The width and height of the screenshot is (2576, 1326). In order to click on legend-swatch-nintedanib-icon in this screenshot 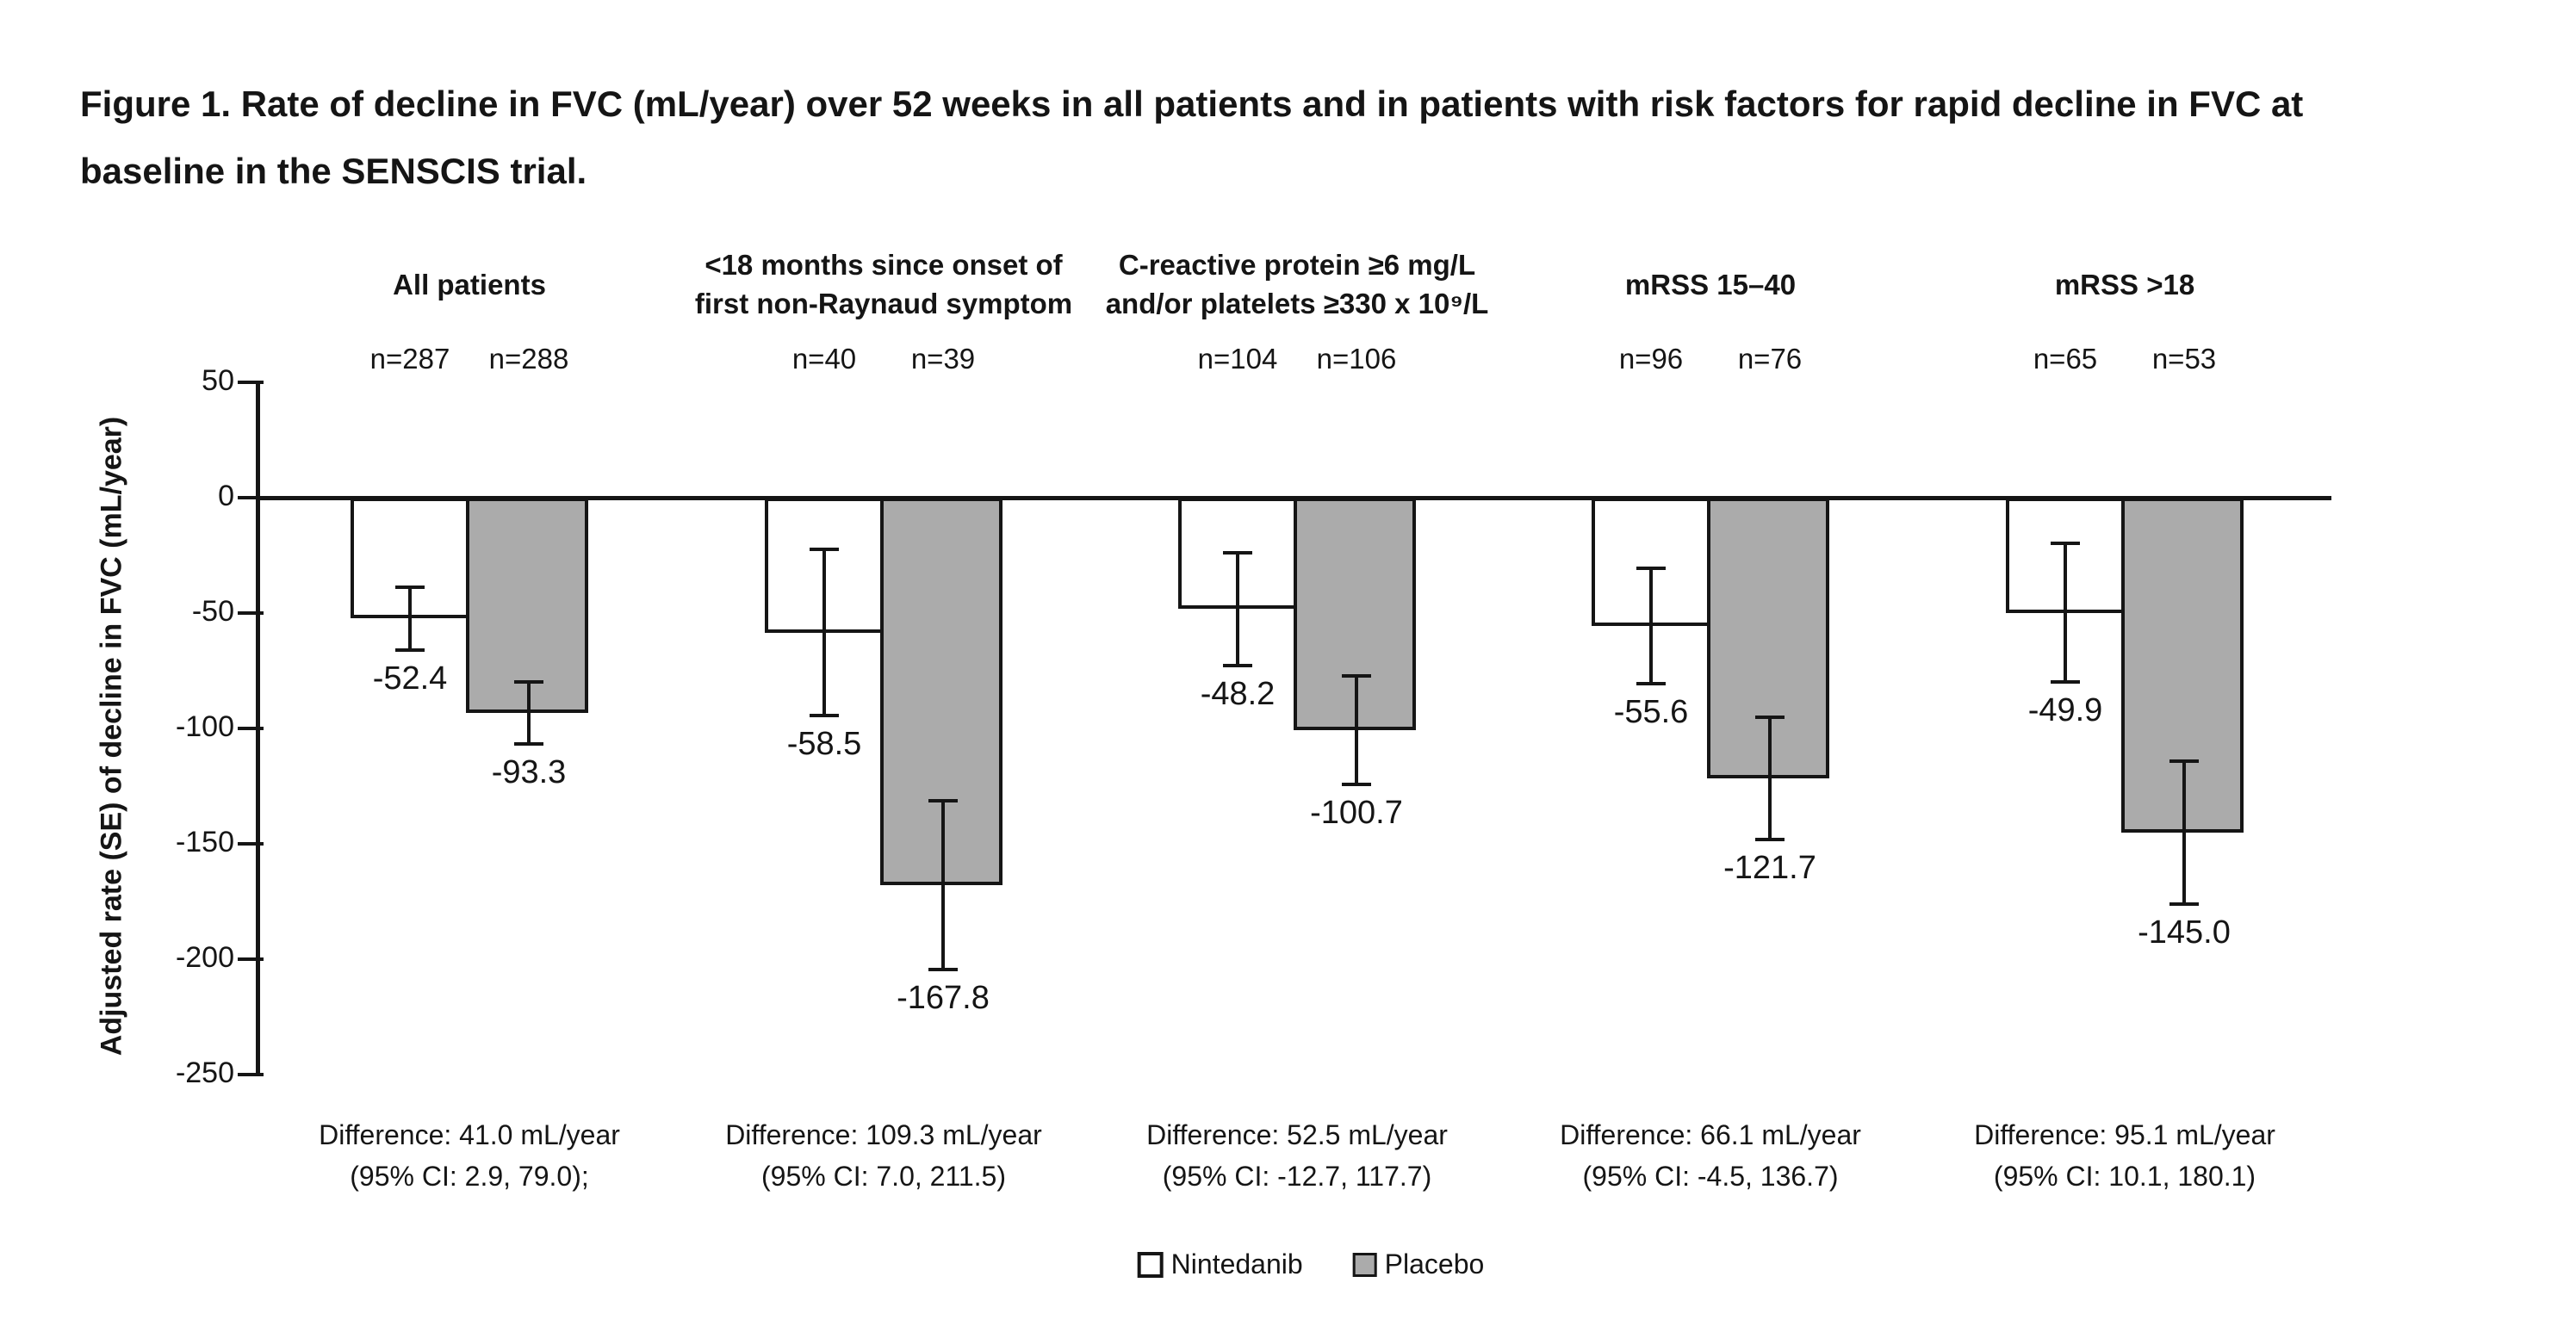, I will do `click(1150, 1264)`.